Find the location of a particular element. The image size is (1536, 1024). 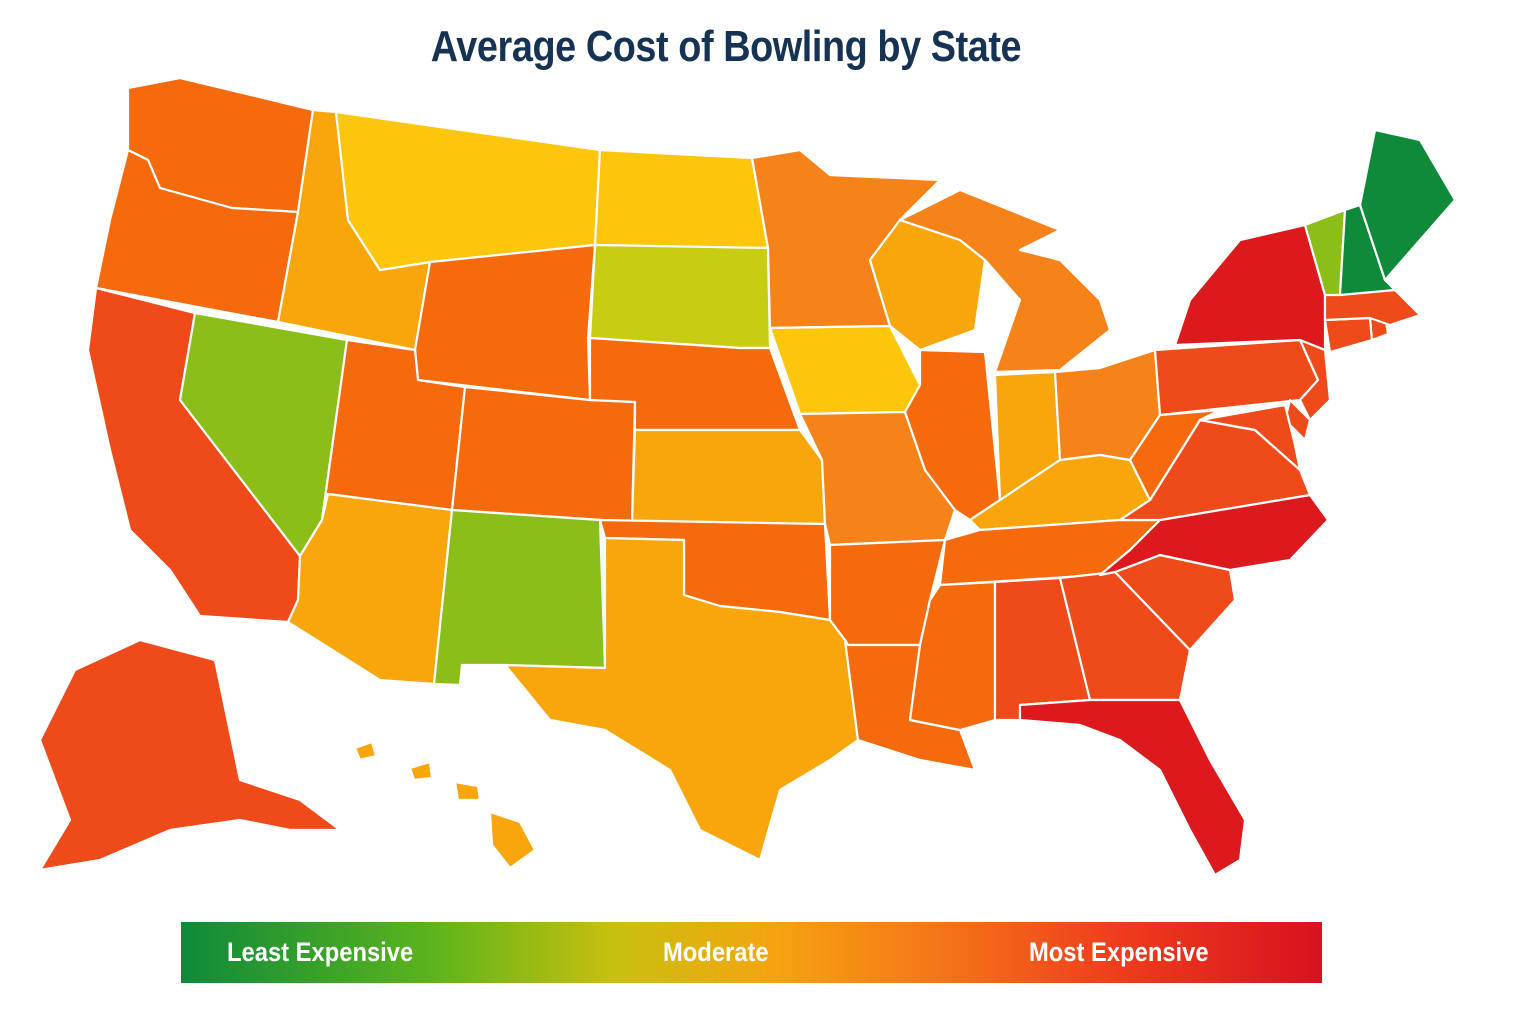

state-alaska is located at coordinates (190, 755).